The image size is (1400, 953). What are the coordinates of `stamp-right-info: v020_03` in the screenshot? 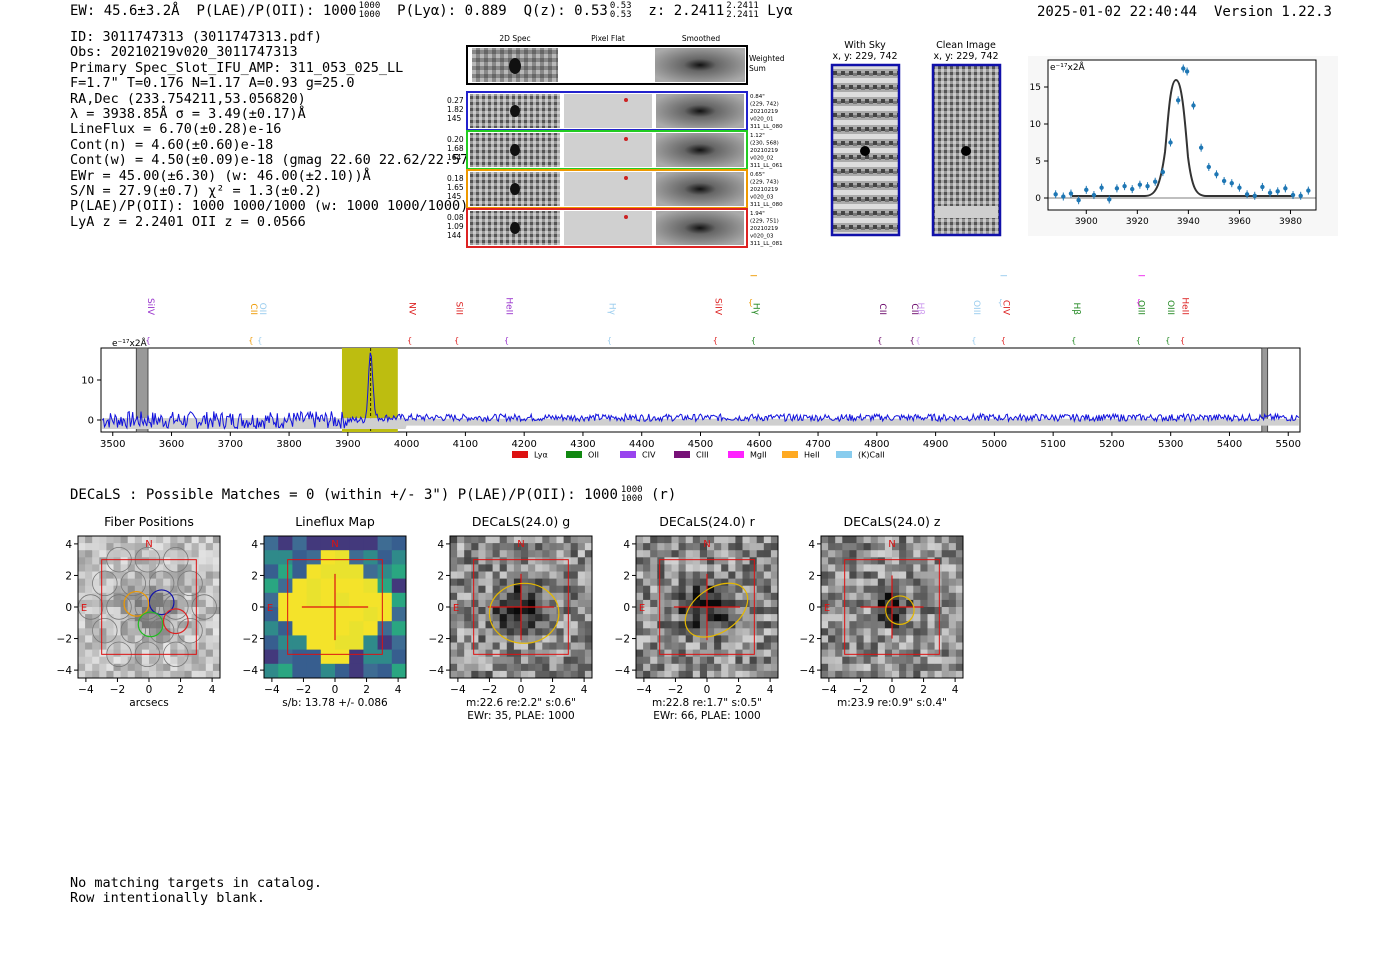 It's located at (762, 198).